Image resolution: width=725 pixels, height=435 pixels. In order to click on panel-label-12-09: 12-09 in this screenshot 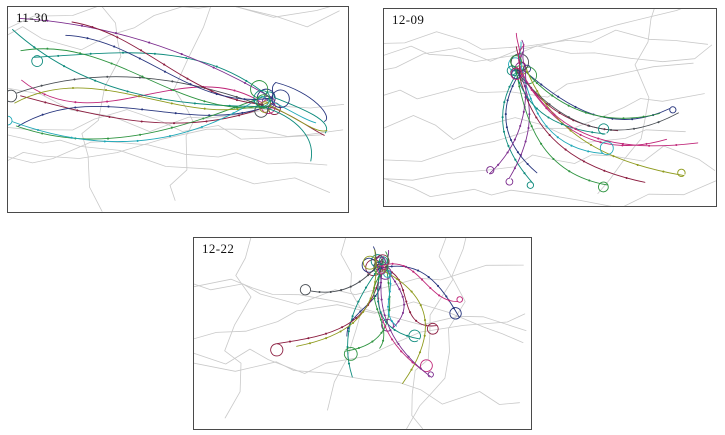, I will do `click(408, 19)`.